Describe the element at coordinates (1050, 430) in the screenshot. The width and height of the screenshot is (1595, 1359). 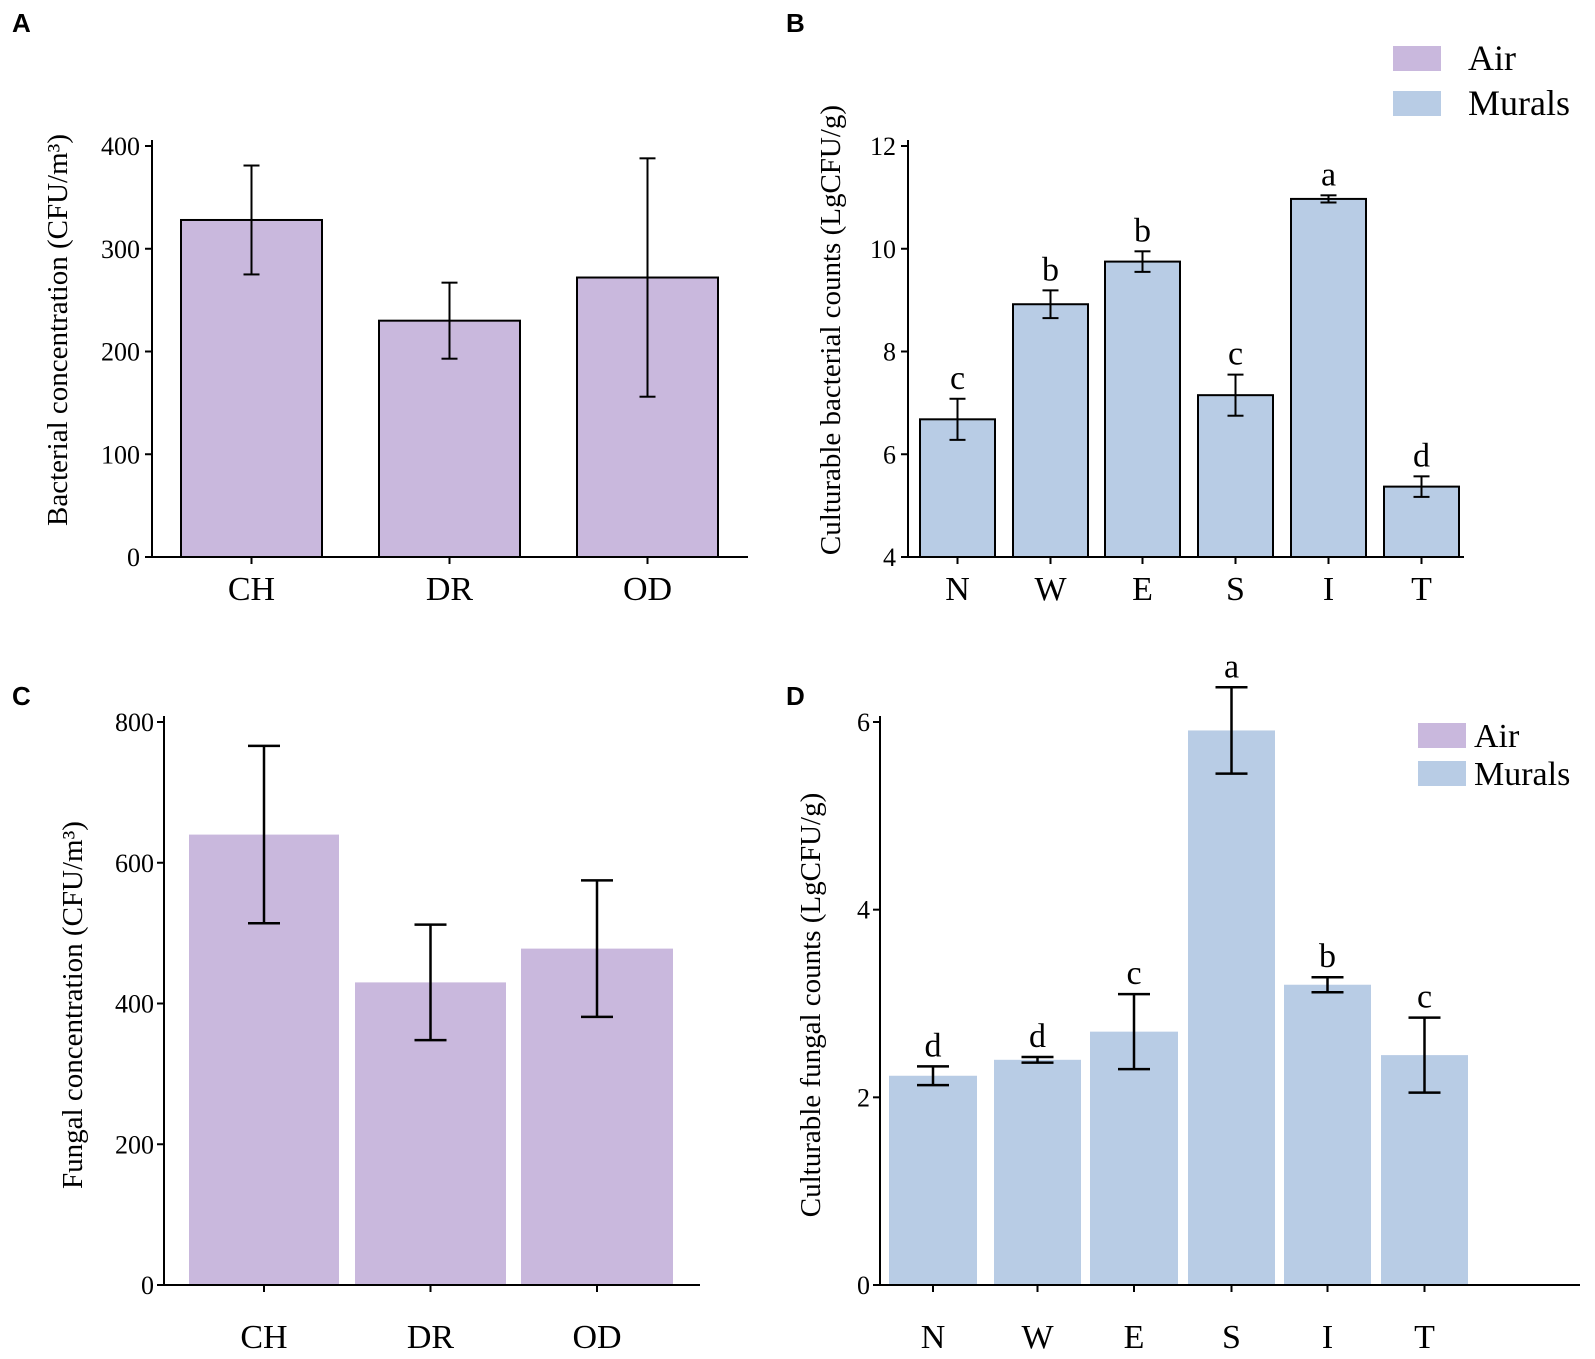
I see `bar-b-w` at that location.